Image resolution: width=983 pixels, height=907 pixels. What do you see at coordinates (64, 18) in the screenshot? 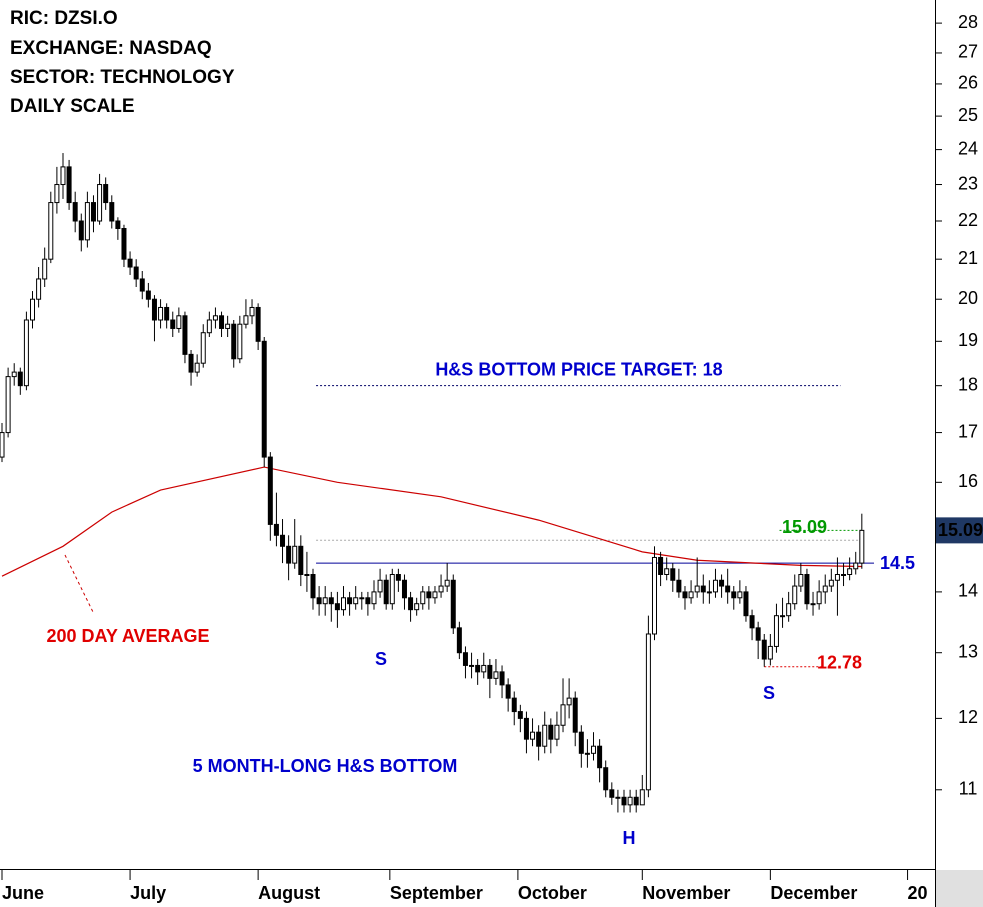
I see `header-line: RIC: DZSI.O` at bounding box center [64, 18].